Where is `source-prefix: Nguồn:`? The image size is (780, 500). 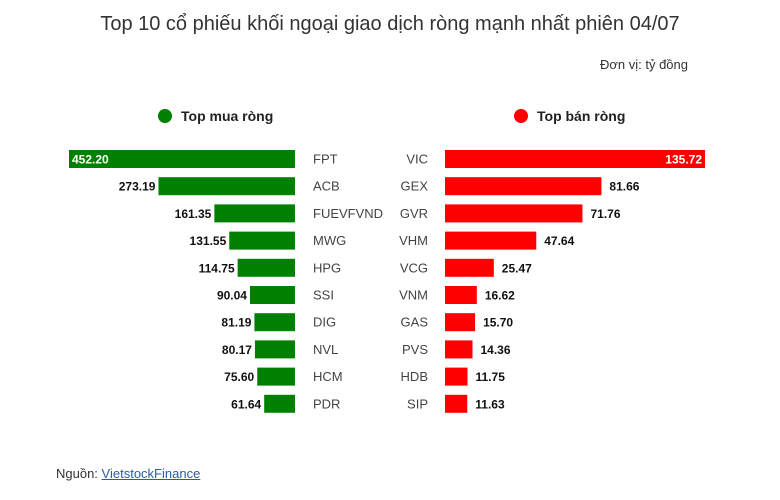
source-prefix: Nguồn: is located at coordinates (79, 473).